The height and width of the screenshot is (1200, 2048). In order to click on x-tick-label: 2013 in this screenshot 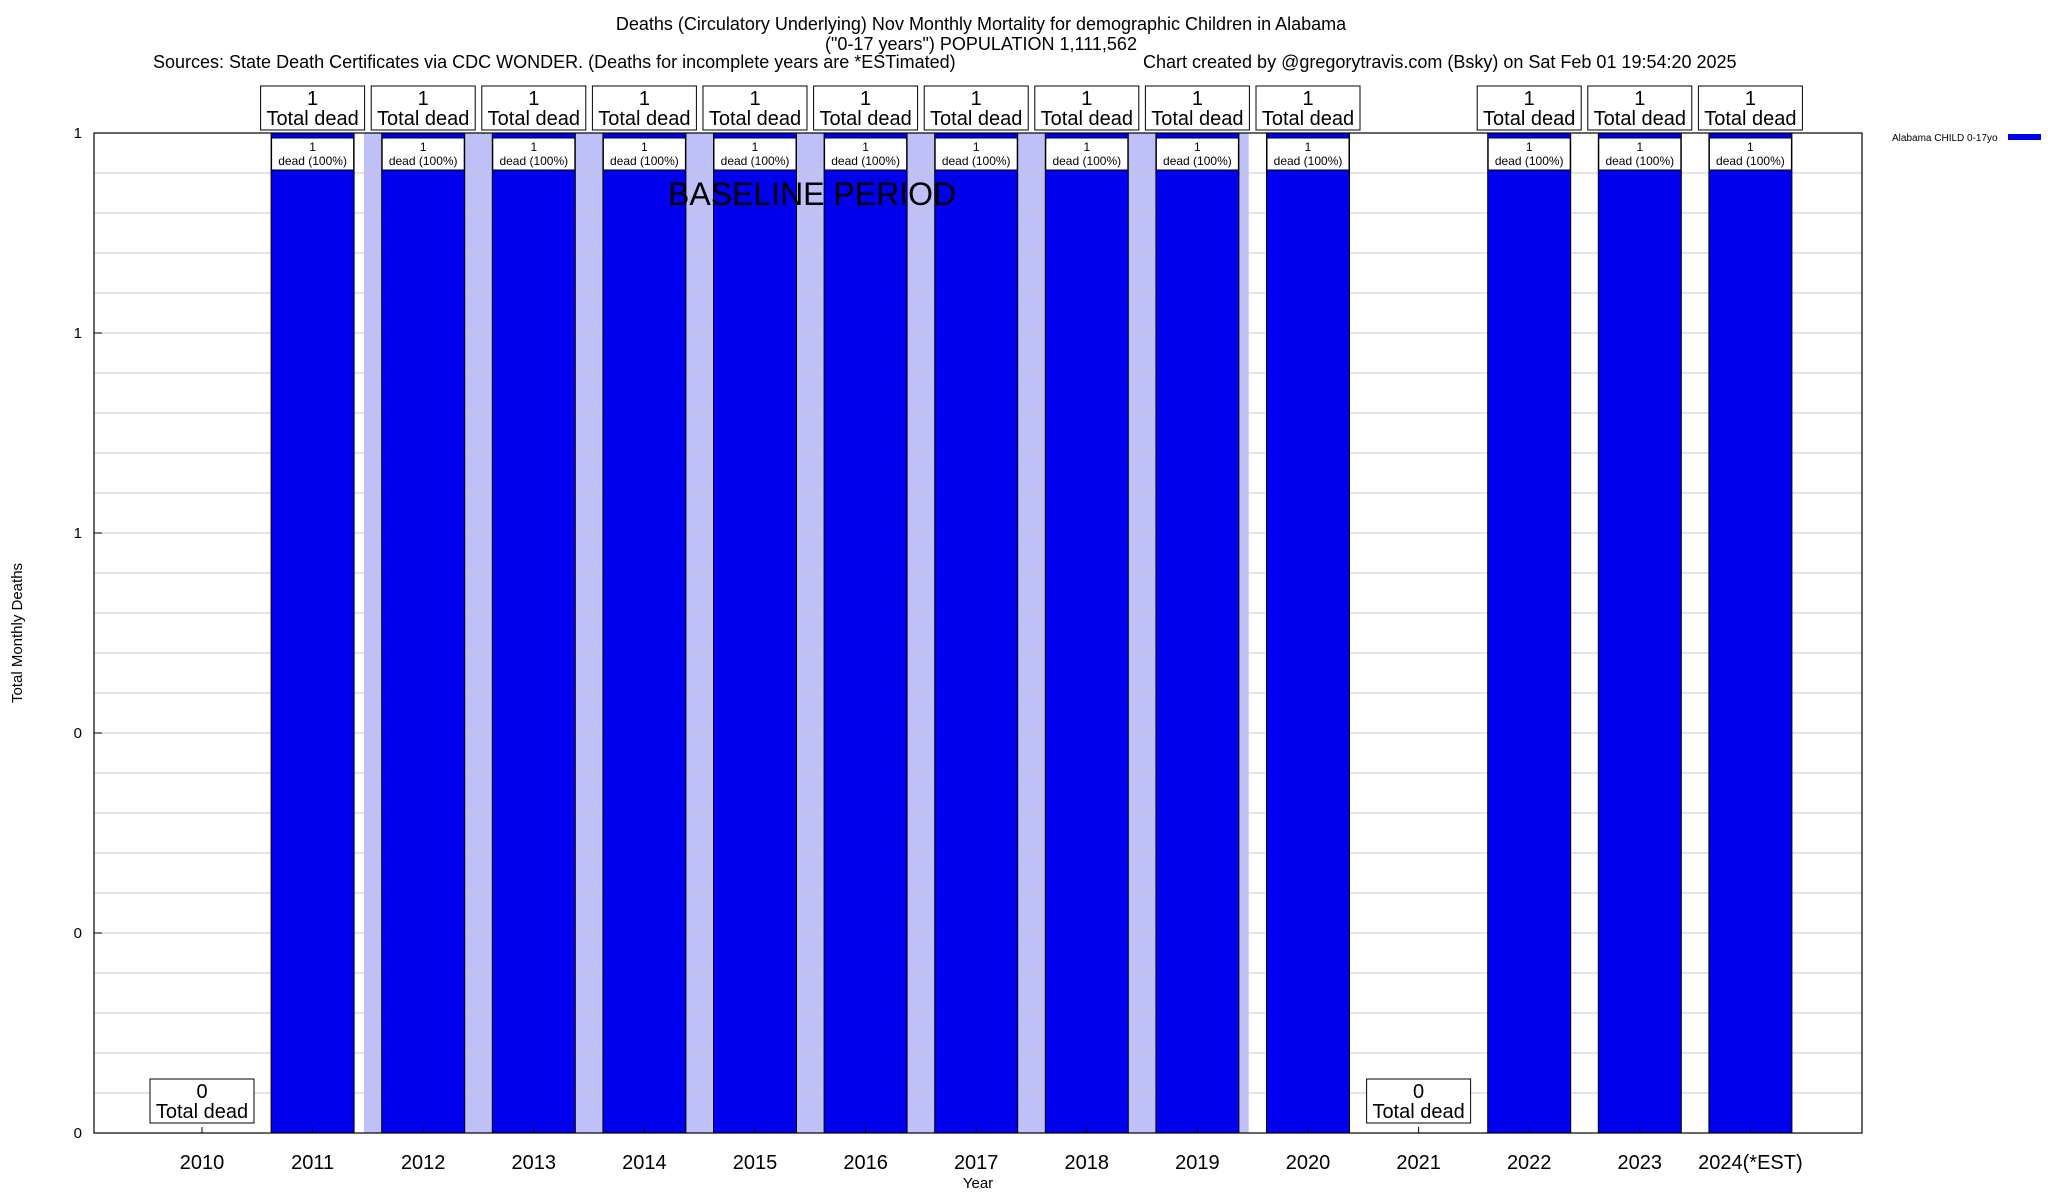, I will do `click(534, 1163)`.